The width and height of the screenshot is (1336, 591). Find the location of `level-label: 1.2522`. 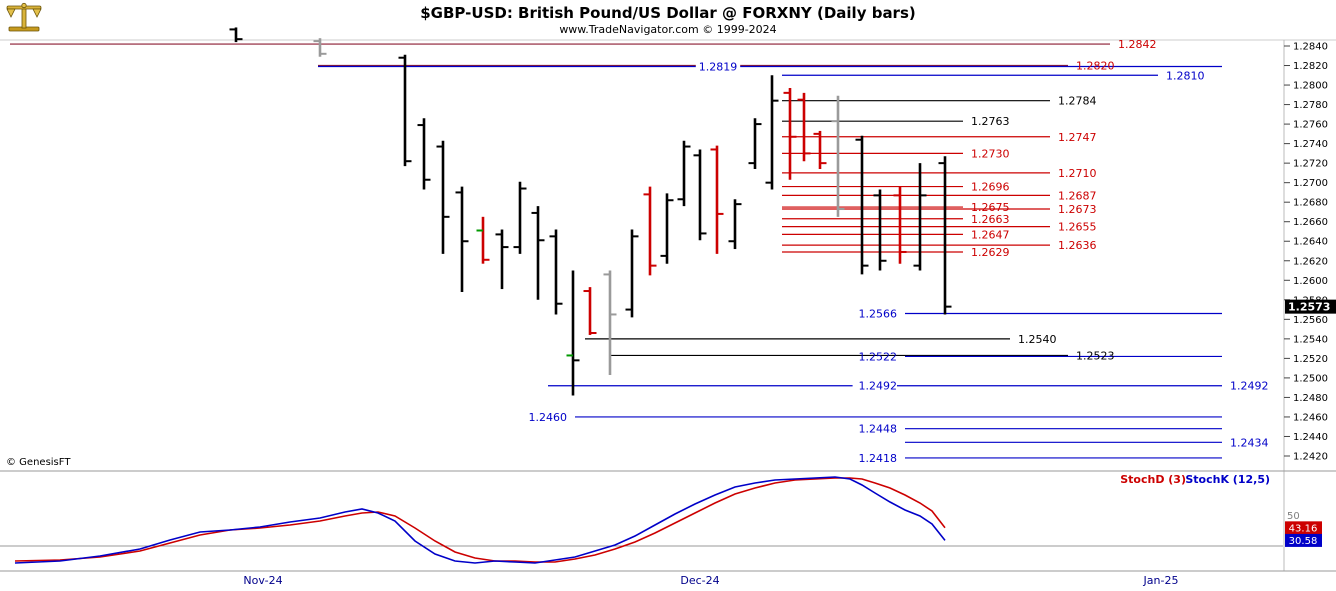

level-label: 1.2522 is located at coordinates (878, 356).